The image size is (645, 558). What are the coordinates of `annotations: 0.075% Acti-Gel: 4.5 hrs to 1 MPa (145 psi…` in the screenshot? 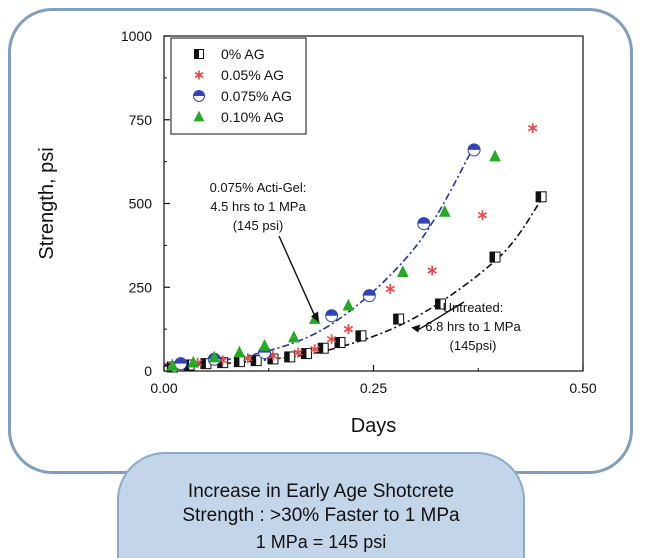 It's located at (366, 266).